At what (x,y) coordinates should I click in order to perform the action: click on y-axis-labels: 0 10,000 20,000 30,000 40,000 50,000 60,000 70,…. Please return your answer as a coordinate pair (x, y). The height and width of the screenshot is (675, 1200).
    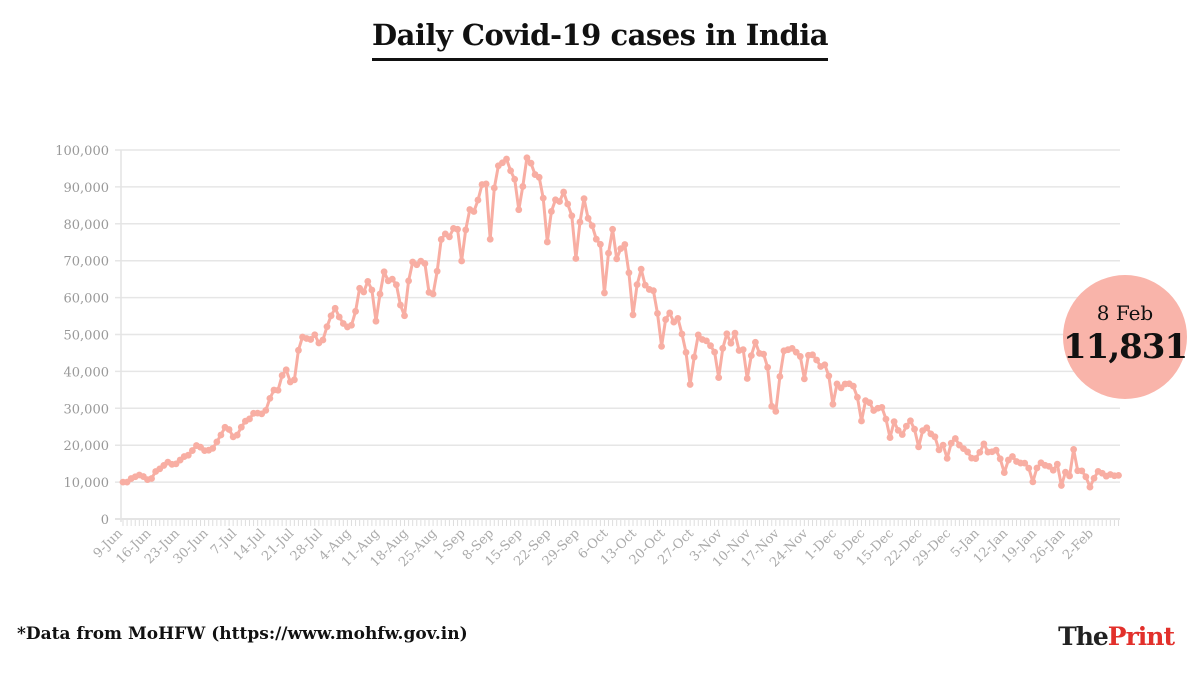
    Looking at the image, I should click on (82, 336).